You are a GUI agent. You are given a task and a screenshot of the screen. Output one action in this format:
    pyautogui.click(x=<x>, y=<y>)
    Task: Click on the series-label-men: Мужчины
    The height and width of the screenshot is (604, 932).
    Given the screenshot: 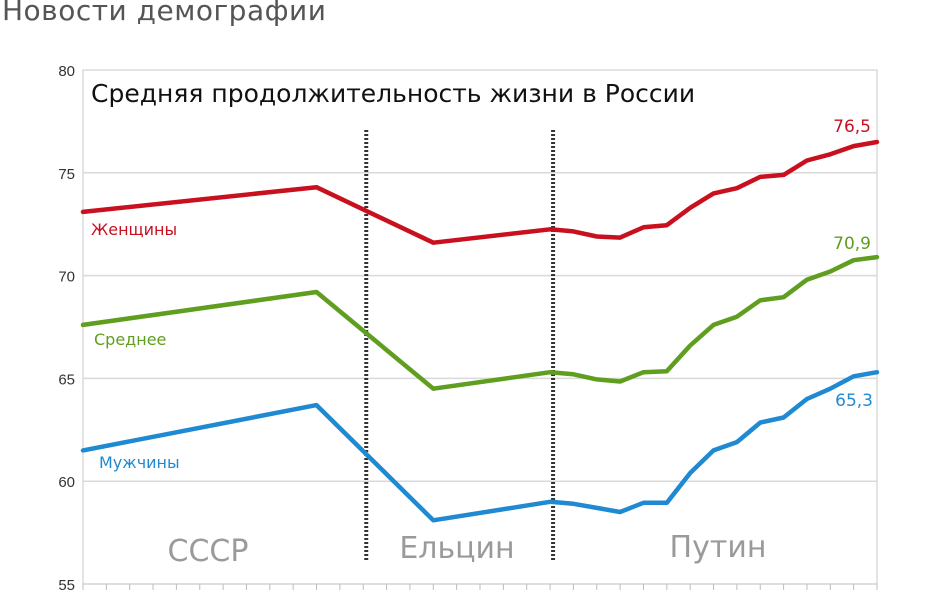 What is the action you would take?
    pyautogui.click(x=139, y=462)
    